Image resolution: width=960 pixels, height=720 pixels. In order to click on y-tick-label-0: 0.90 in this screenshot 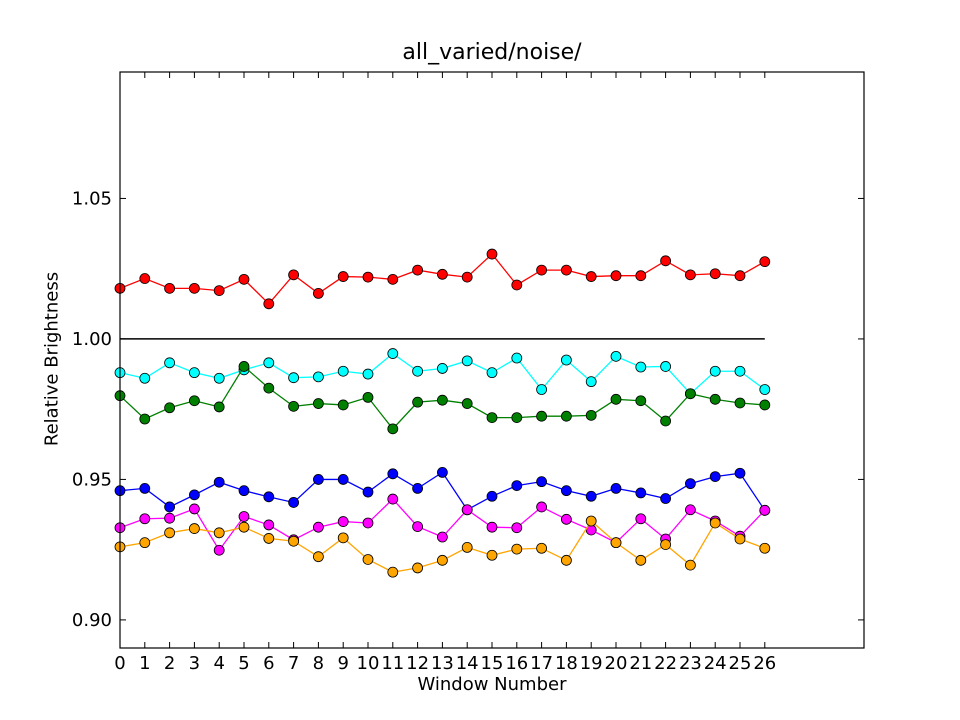, I will do `click(92, 620)`.